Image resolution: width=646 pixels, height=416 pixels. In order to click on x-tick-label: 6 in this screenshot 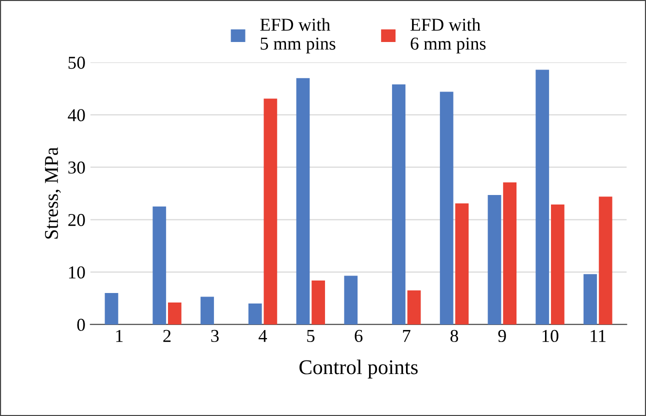, I will do `click(358, 336)`.